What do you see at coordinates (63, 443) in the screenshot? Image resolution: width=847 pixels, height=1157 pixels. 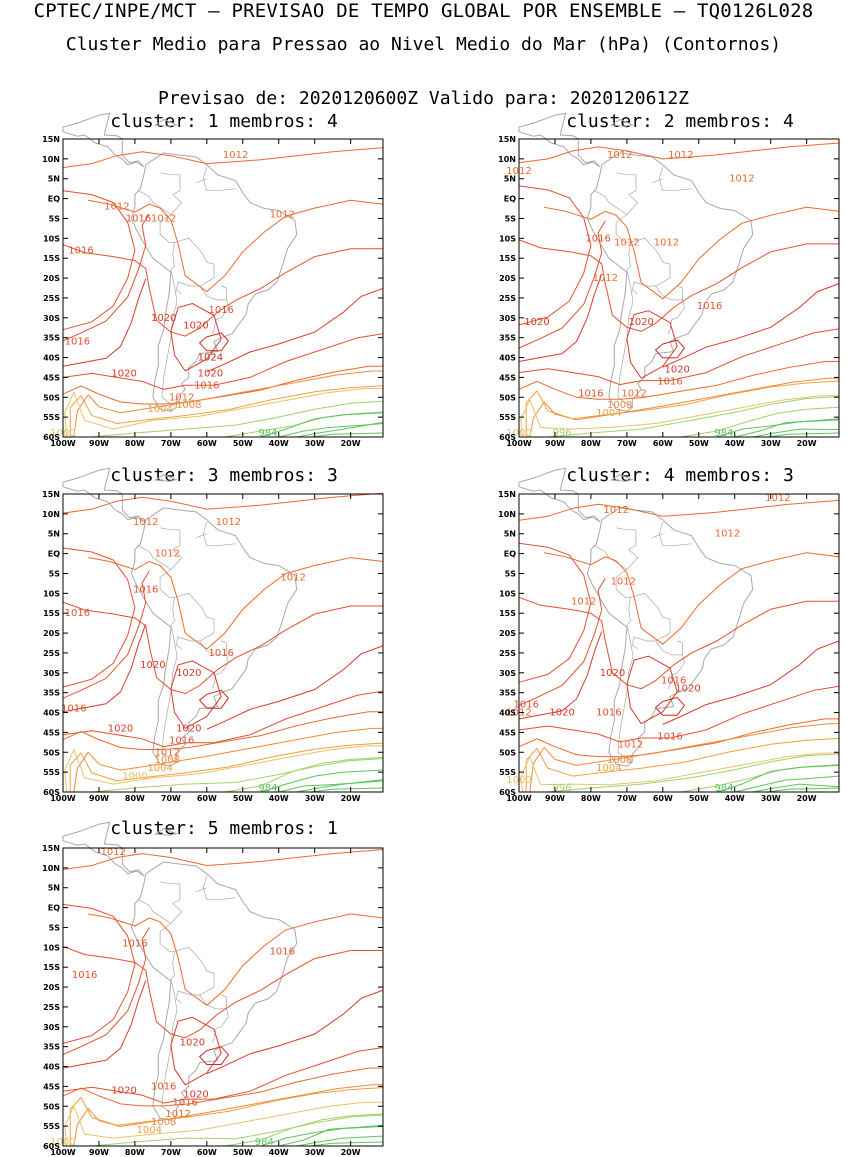 I see `lon-tick-label: 100W` at bounding box center [63, 443].